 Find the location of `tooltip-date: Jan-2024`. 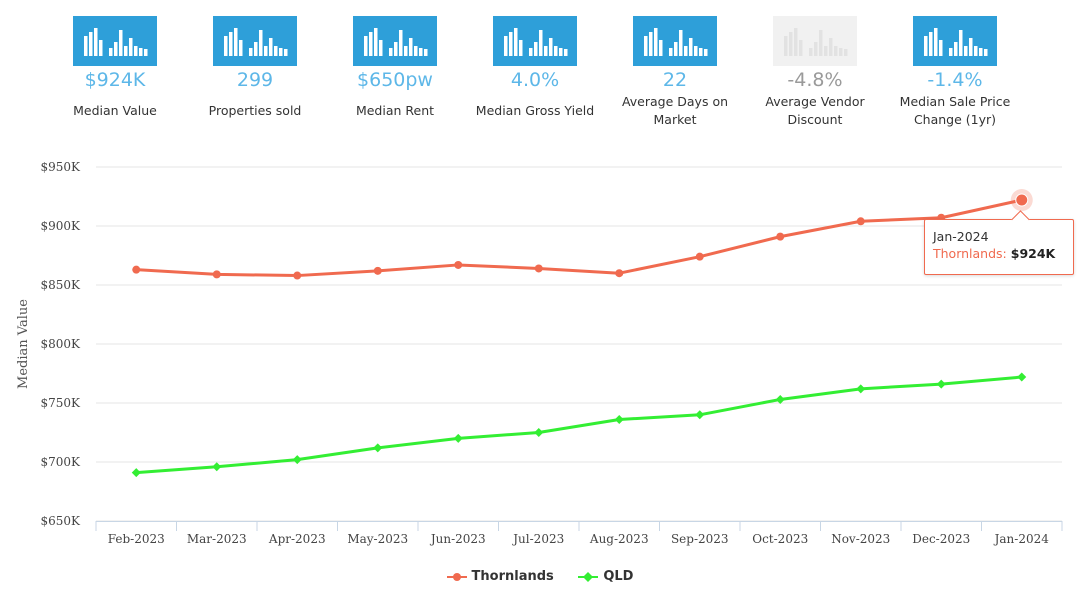

tooltip-date: Jan-2024 is located at coordinates (961, 236).